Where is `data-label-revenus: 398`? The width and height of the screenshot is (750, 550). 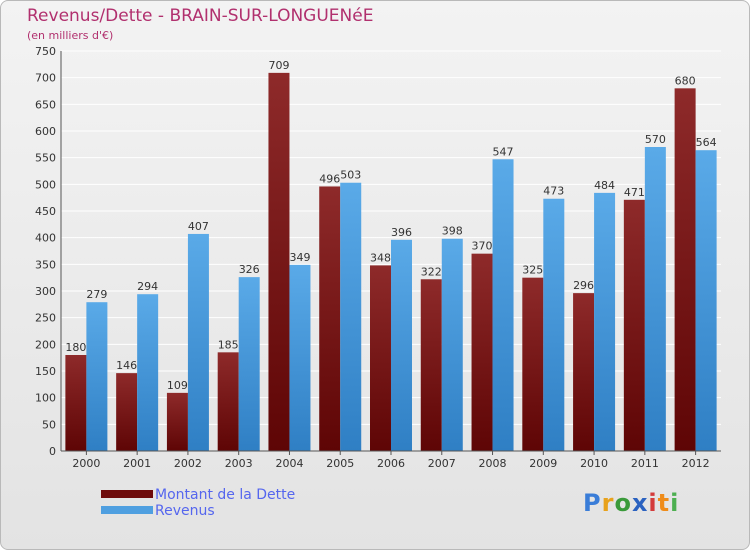 data-label-revenus: 398 is located at coordinates (452, 231).